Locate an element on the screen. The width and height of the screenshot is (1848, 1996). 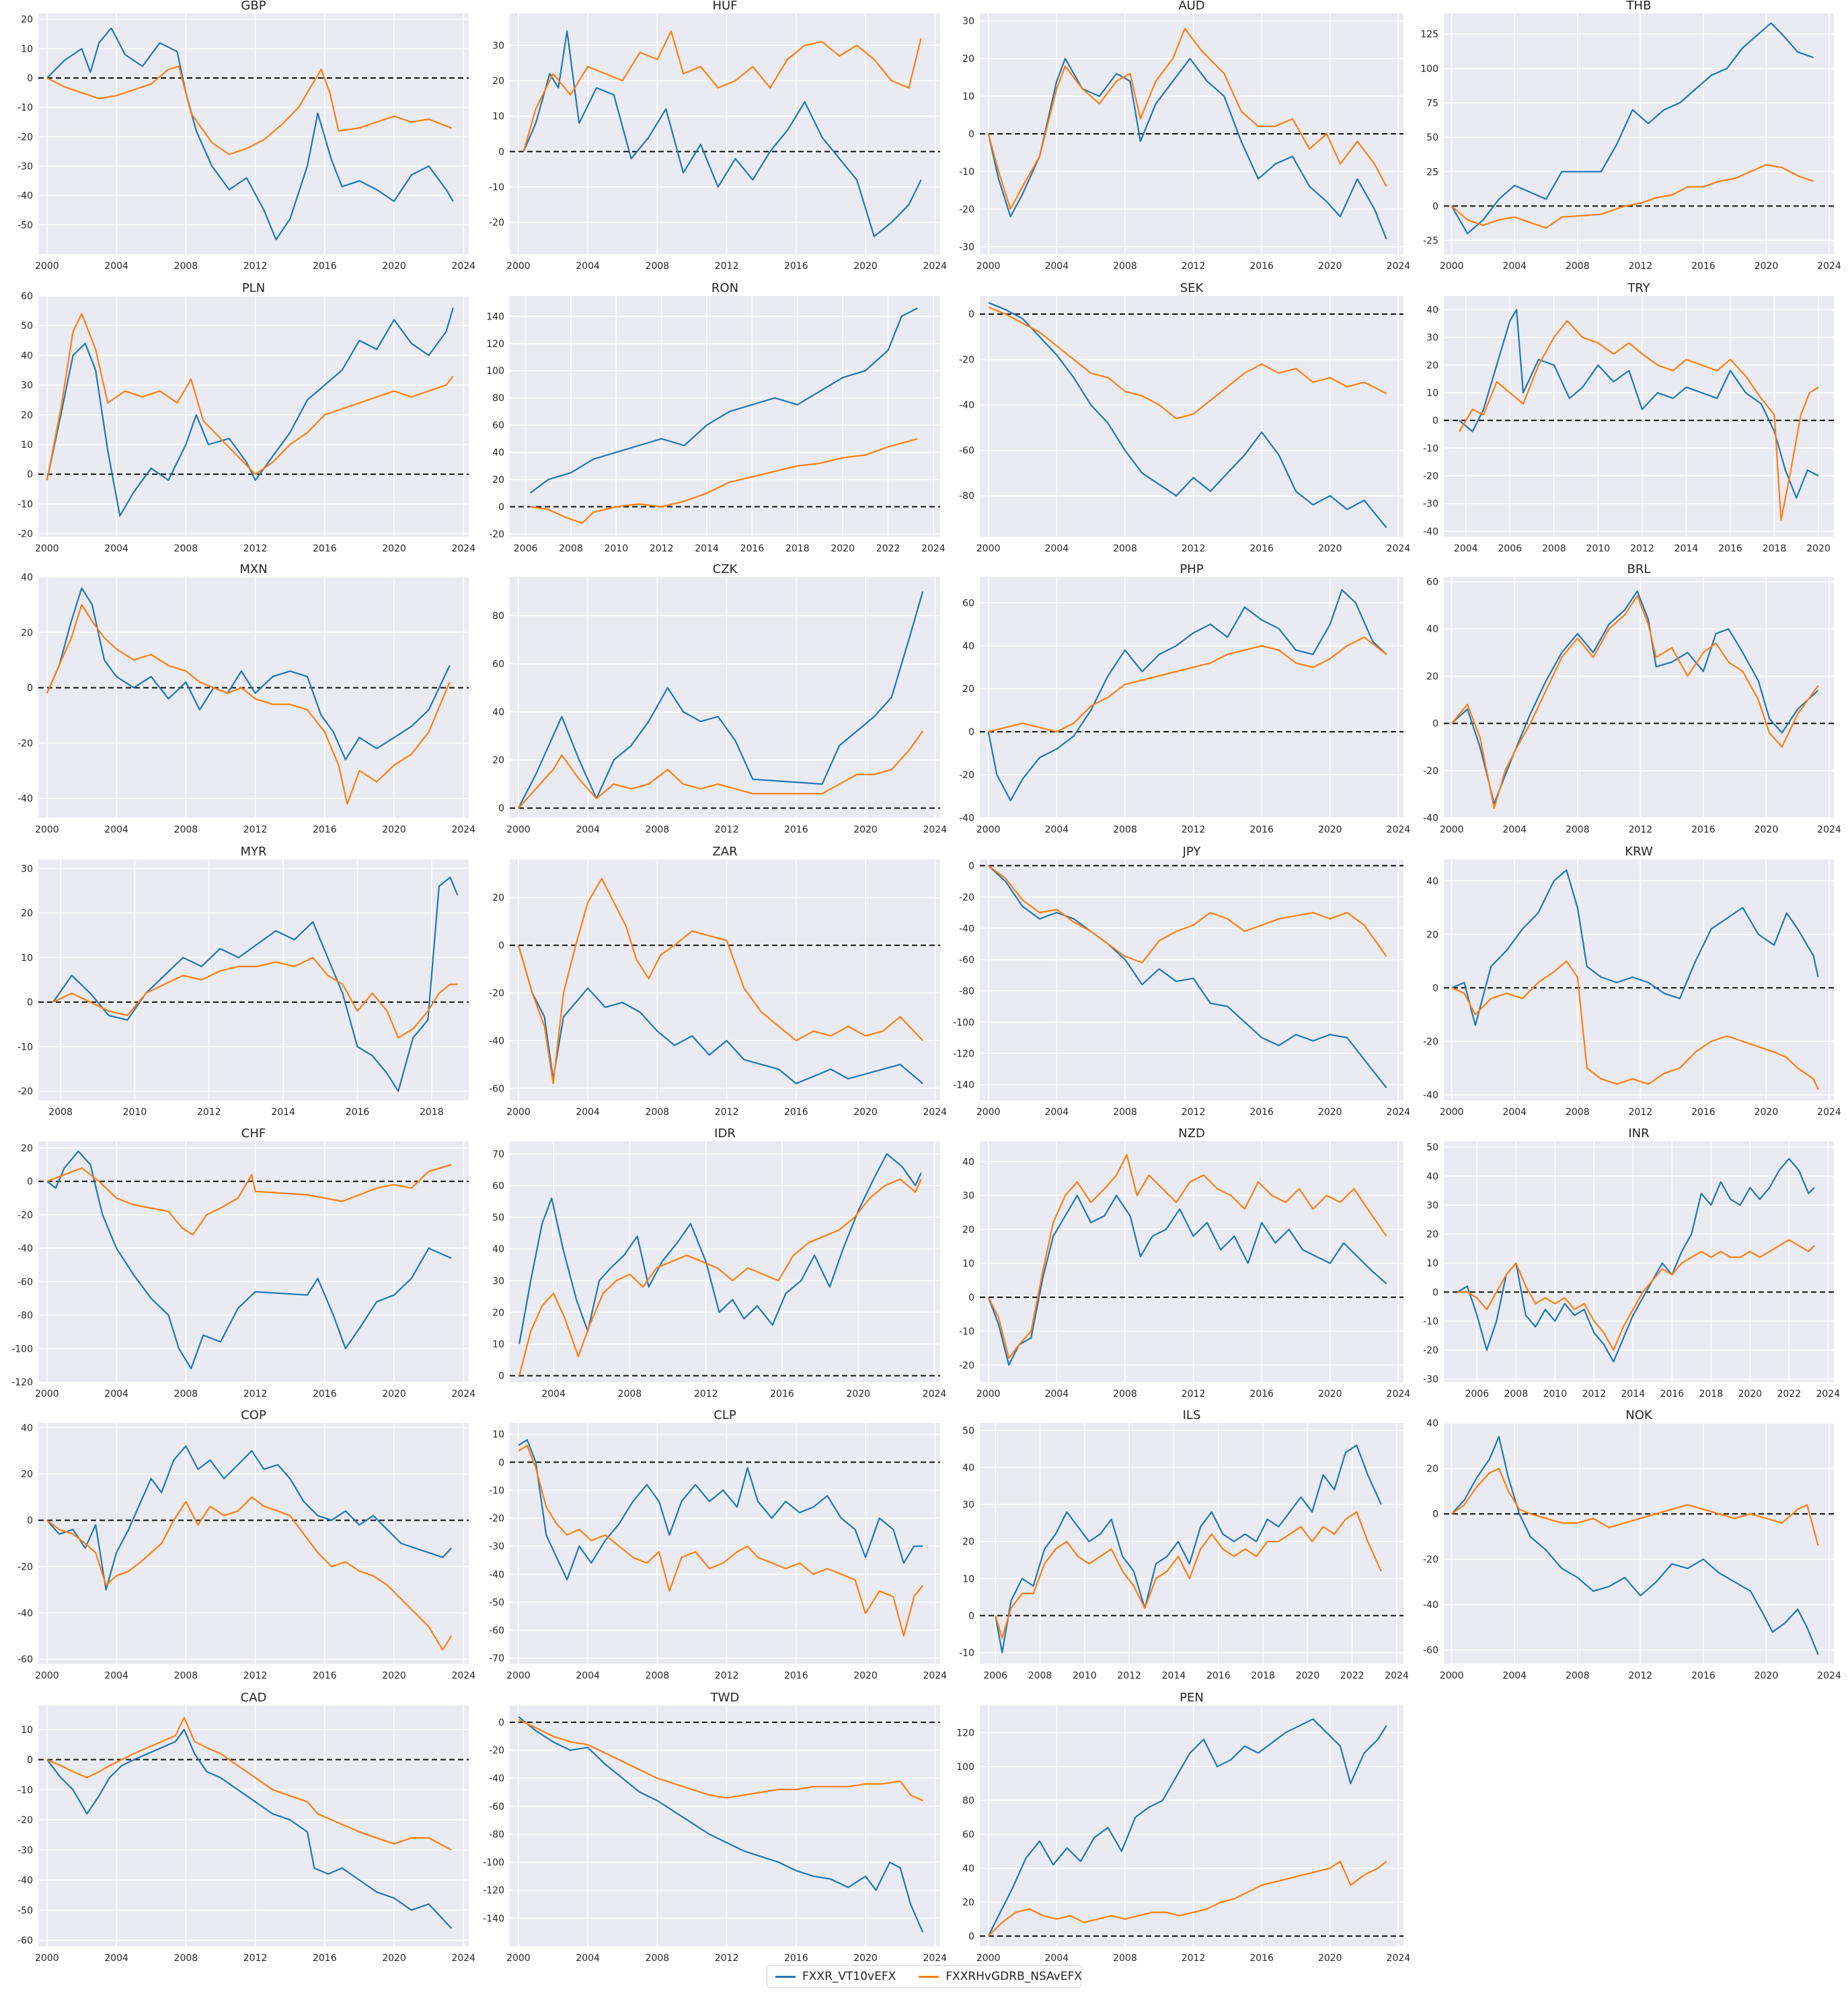
panel-title: ZAR is located at coordinates (725, 852).